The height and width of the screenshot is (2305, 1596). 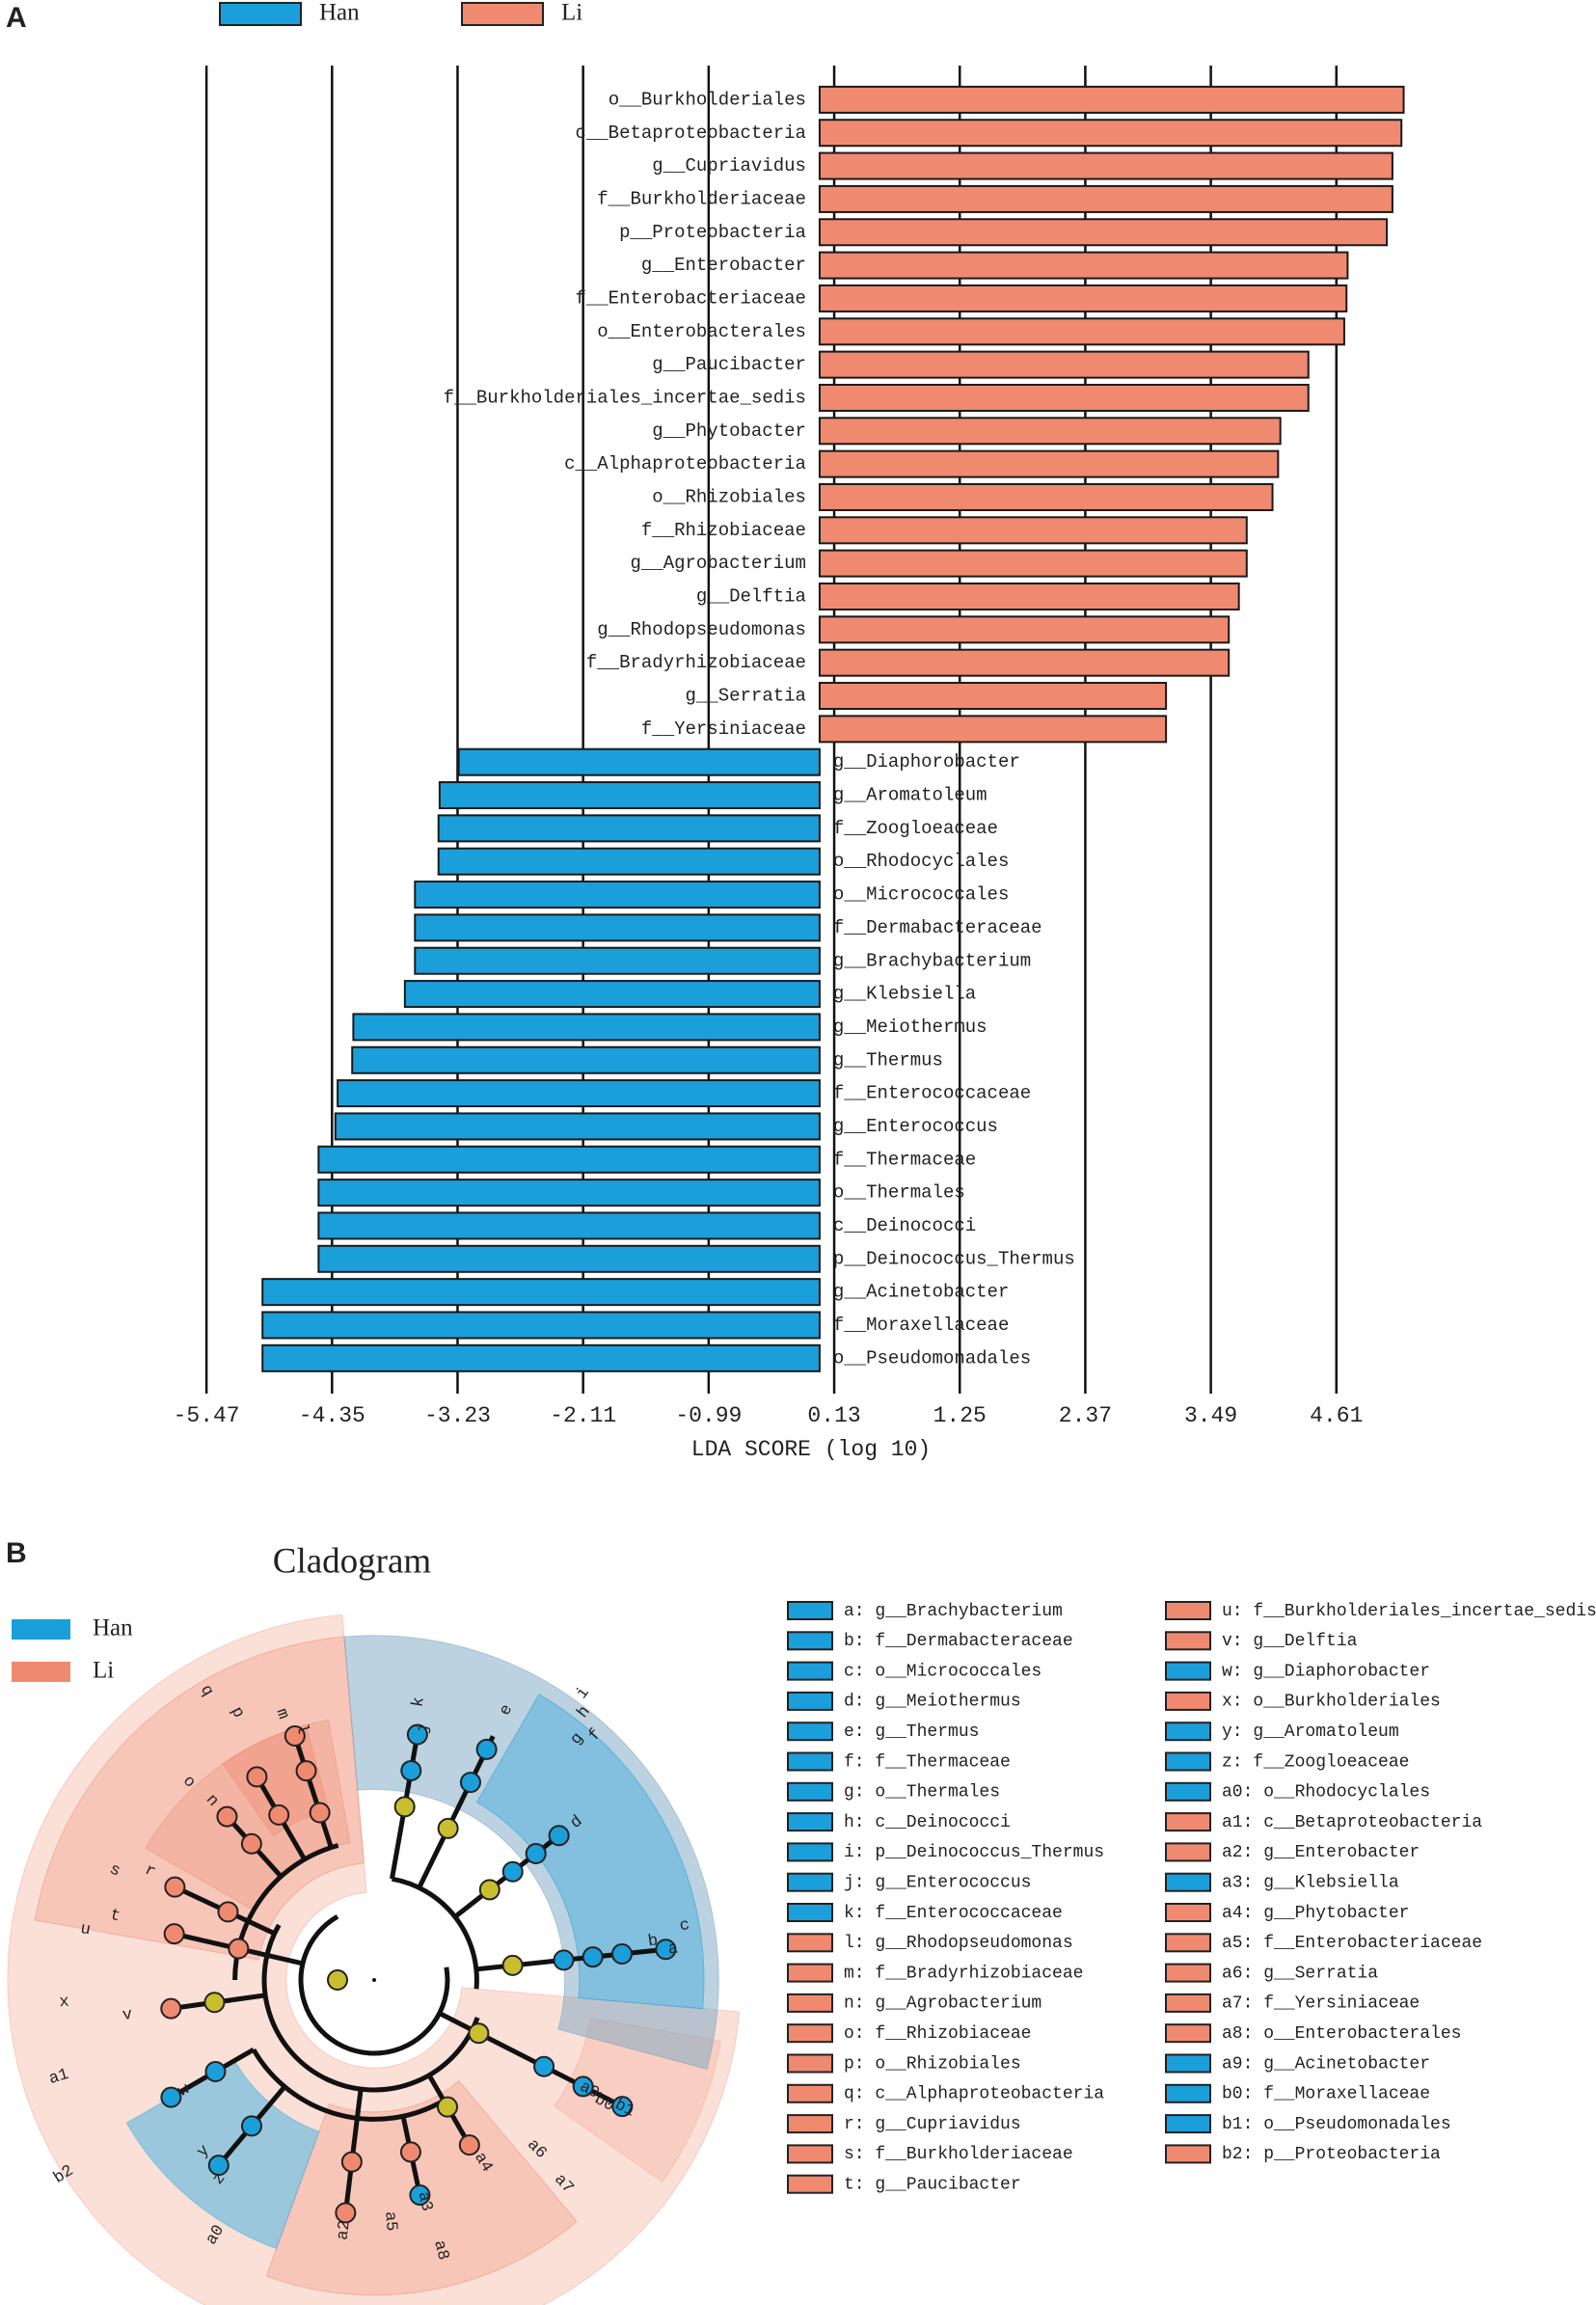 What do you see at coordinates (746, 697) in the screenshot?
I see `category-label: g__Serratia` at bounding box center [746, 697].